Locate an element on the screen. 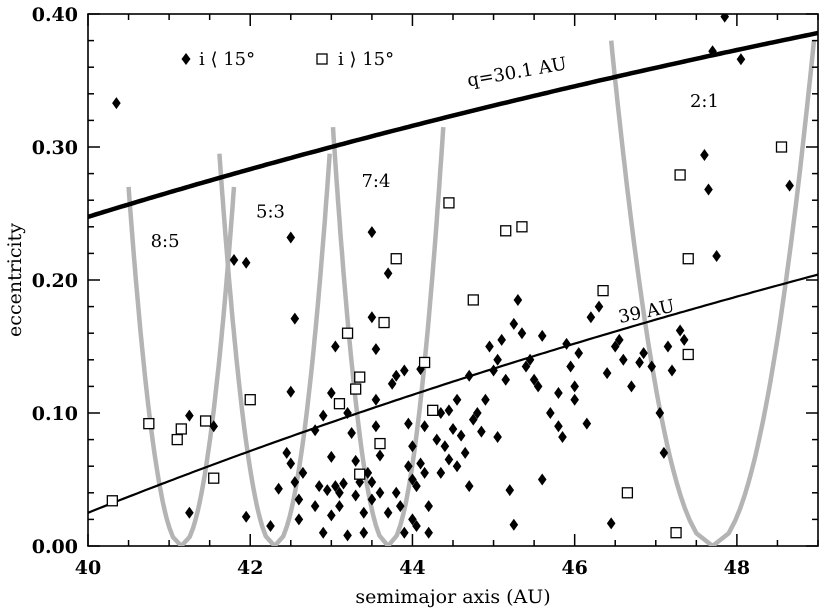  x-axis-title: semimajor axis (AU) is located at coordinates (452, 597).